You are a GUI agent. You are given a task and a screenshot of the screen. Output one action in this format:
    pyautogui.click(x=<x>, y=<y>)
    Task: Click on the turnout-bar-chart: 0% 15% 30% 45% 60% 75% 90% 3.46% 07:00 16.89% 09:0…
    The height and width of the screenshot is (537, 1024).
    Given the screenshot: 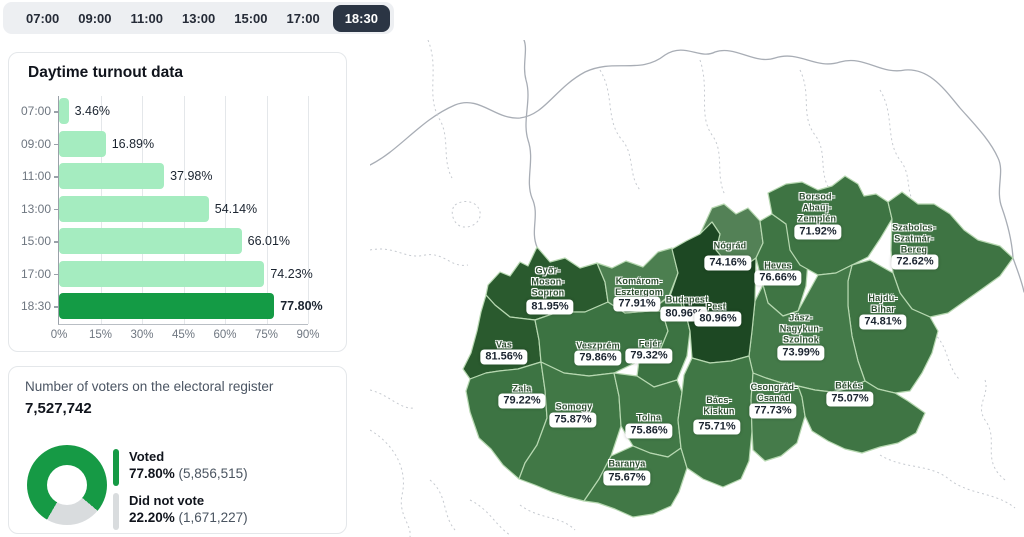 What is the action you would take?
    pyautogui.click(x=172, y=218)
    